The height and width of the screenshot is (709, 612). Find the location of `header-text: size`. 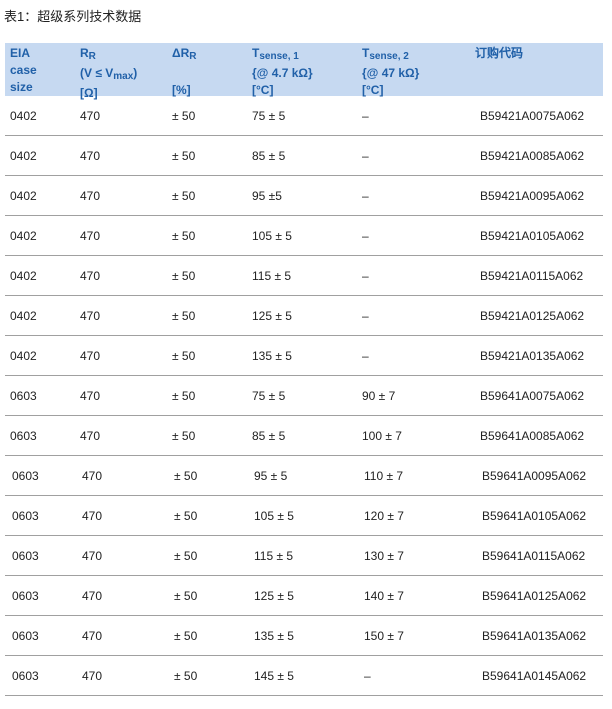

header-text: size is located at coordinates (21, 87).